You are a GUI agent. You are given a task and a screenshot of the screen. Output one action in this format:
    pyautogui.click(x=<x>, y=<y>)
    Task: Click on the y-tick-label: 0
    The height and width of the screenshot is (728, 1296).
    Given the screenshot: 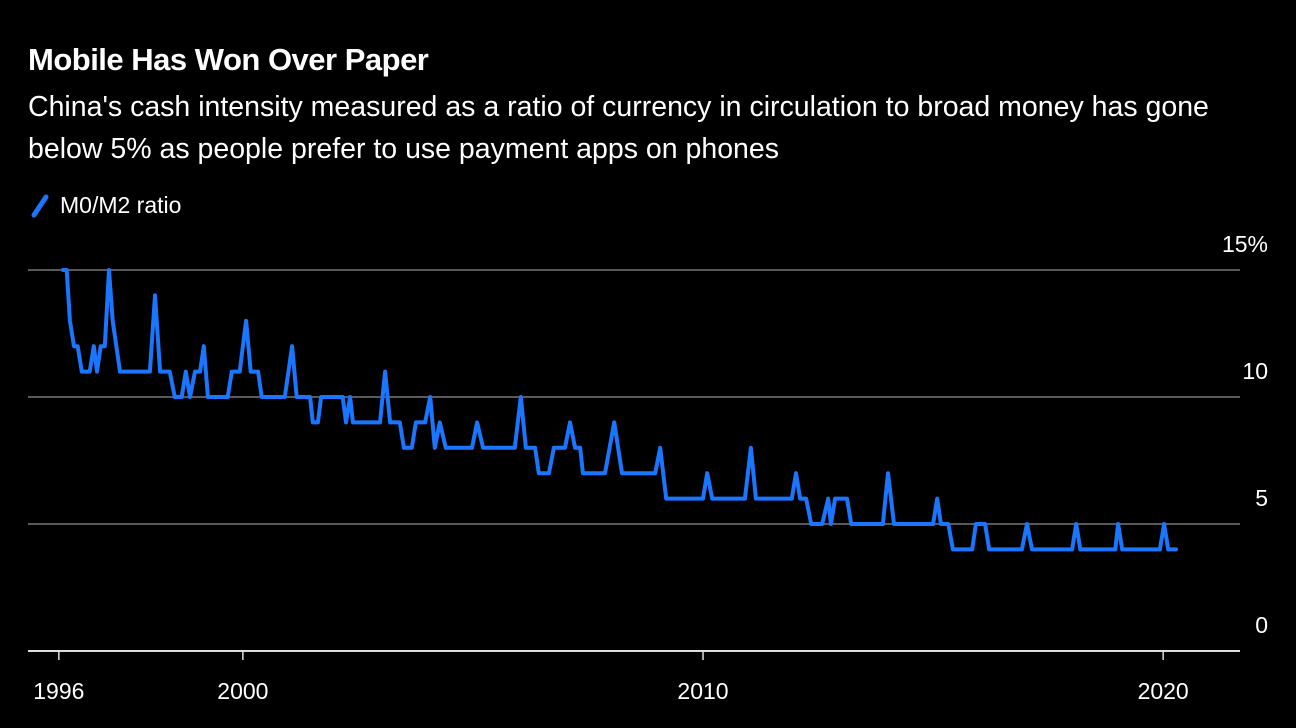 What is the action you would take?
    pyautogui.click(x=1261, y=625)
    